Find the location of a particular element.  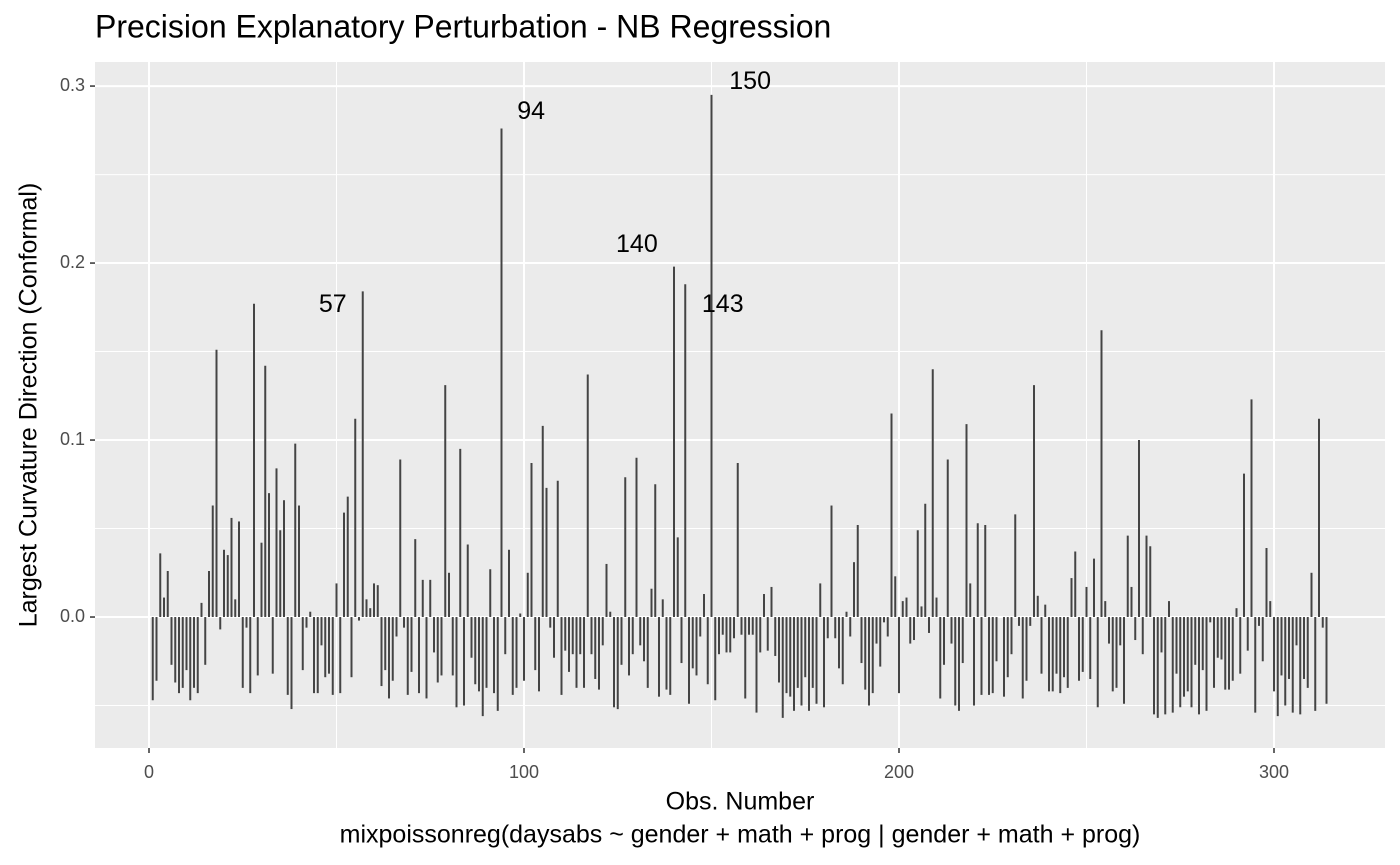

annotation: 94 is located at coordinates (531, 111).